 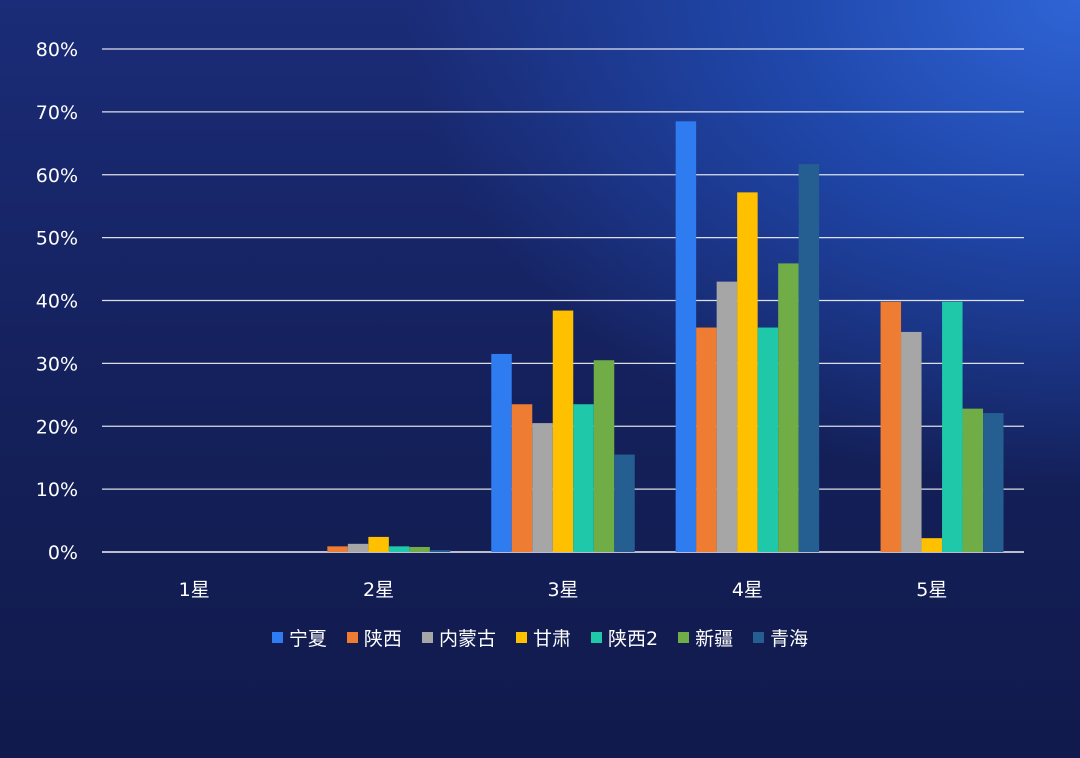 What do you see at coordinates (633, 638) in the screenshot?
I see `legend-label: 陕西2` at bounding box center [633, 638].